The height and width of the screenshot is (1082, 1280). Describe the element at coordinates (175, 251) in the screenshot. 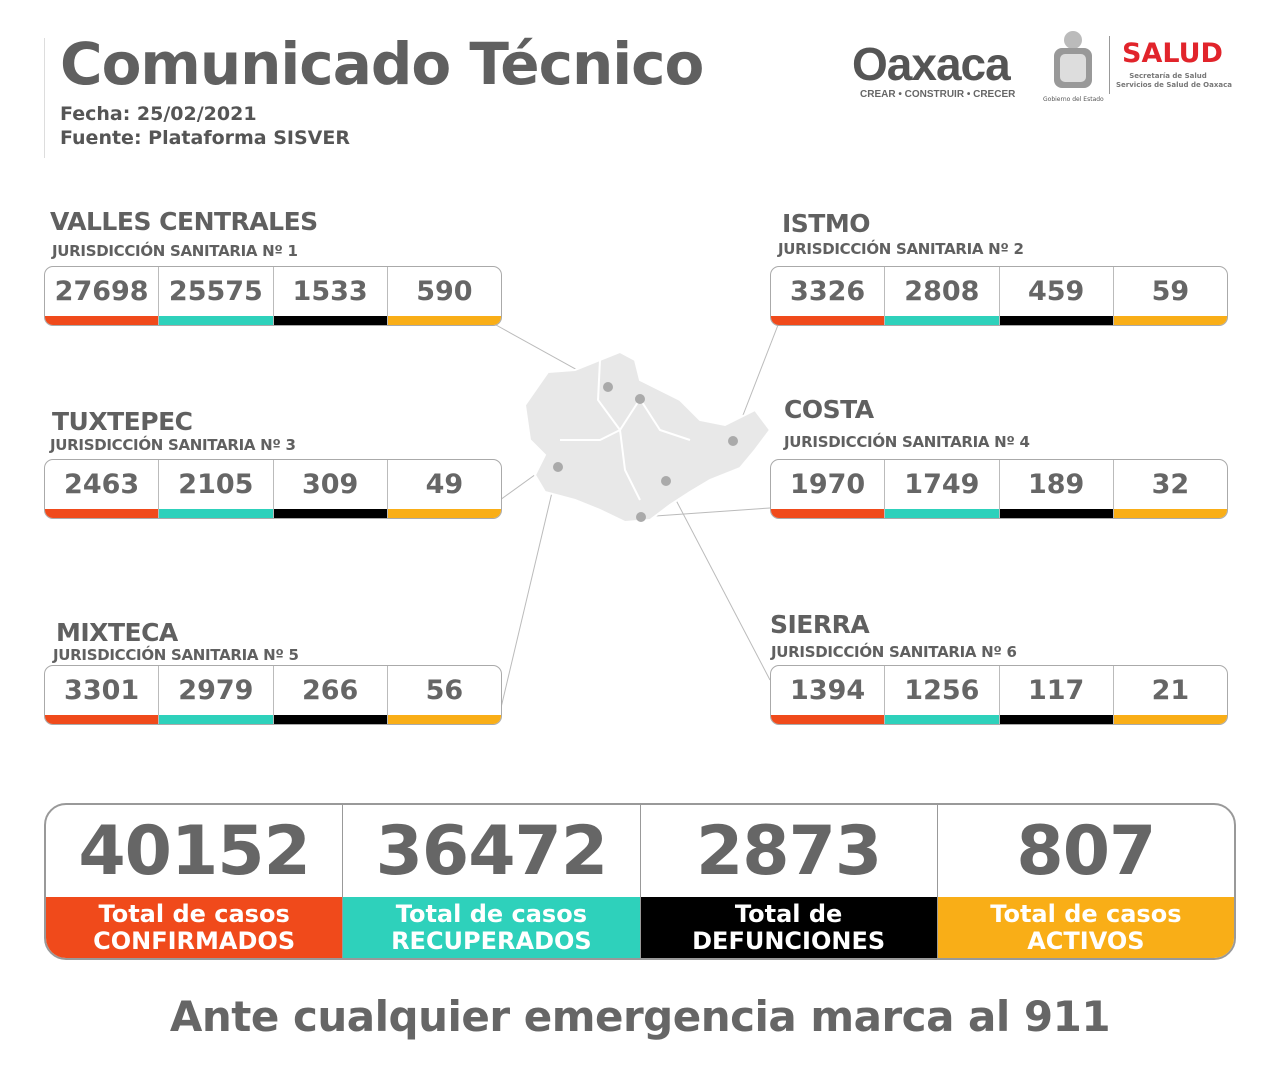

I see `region-jurisdiction: JURISDICCIÓN SANITARIA Nº 1` at that location.